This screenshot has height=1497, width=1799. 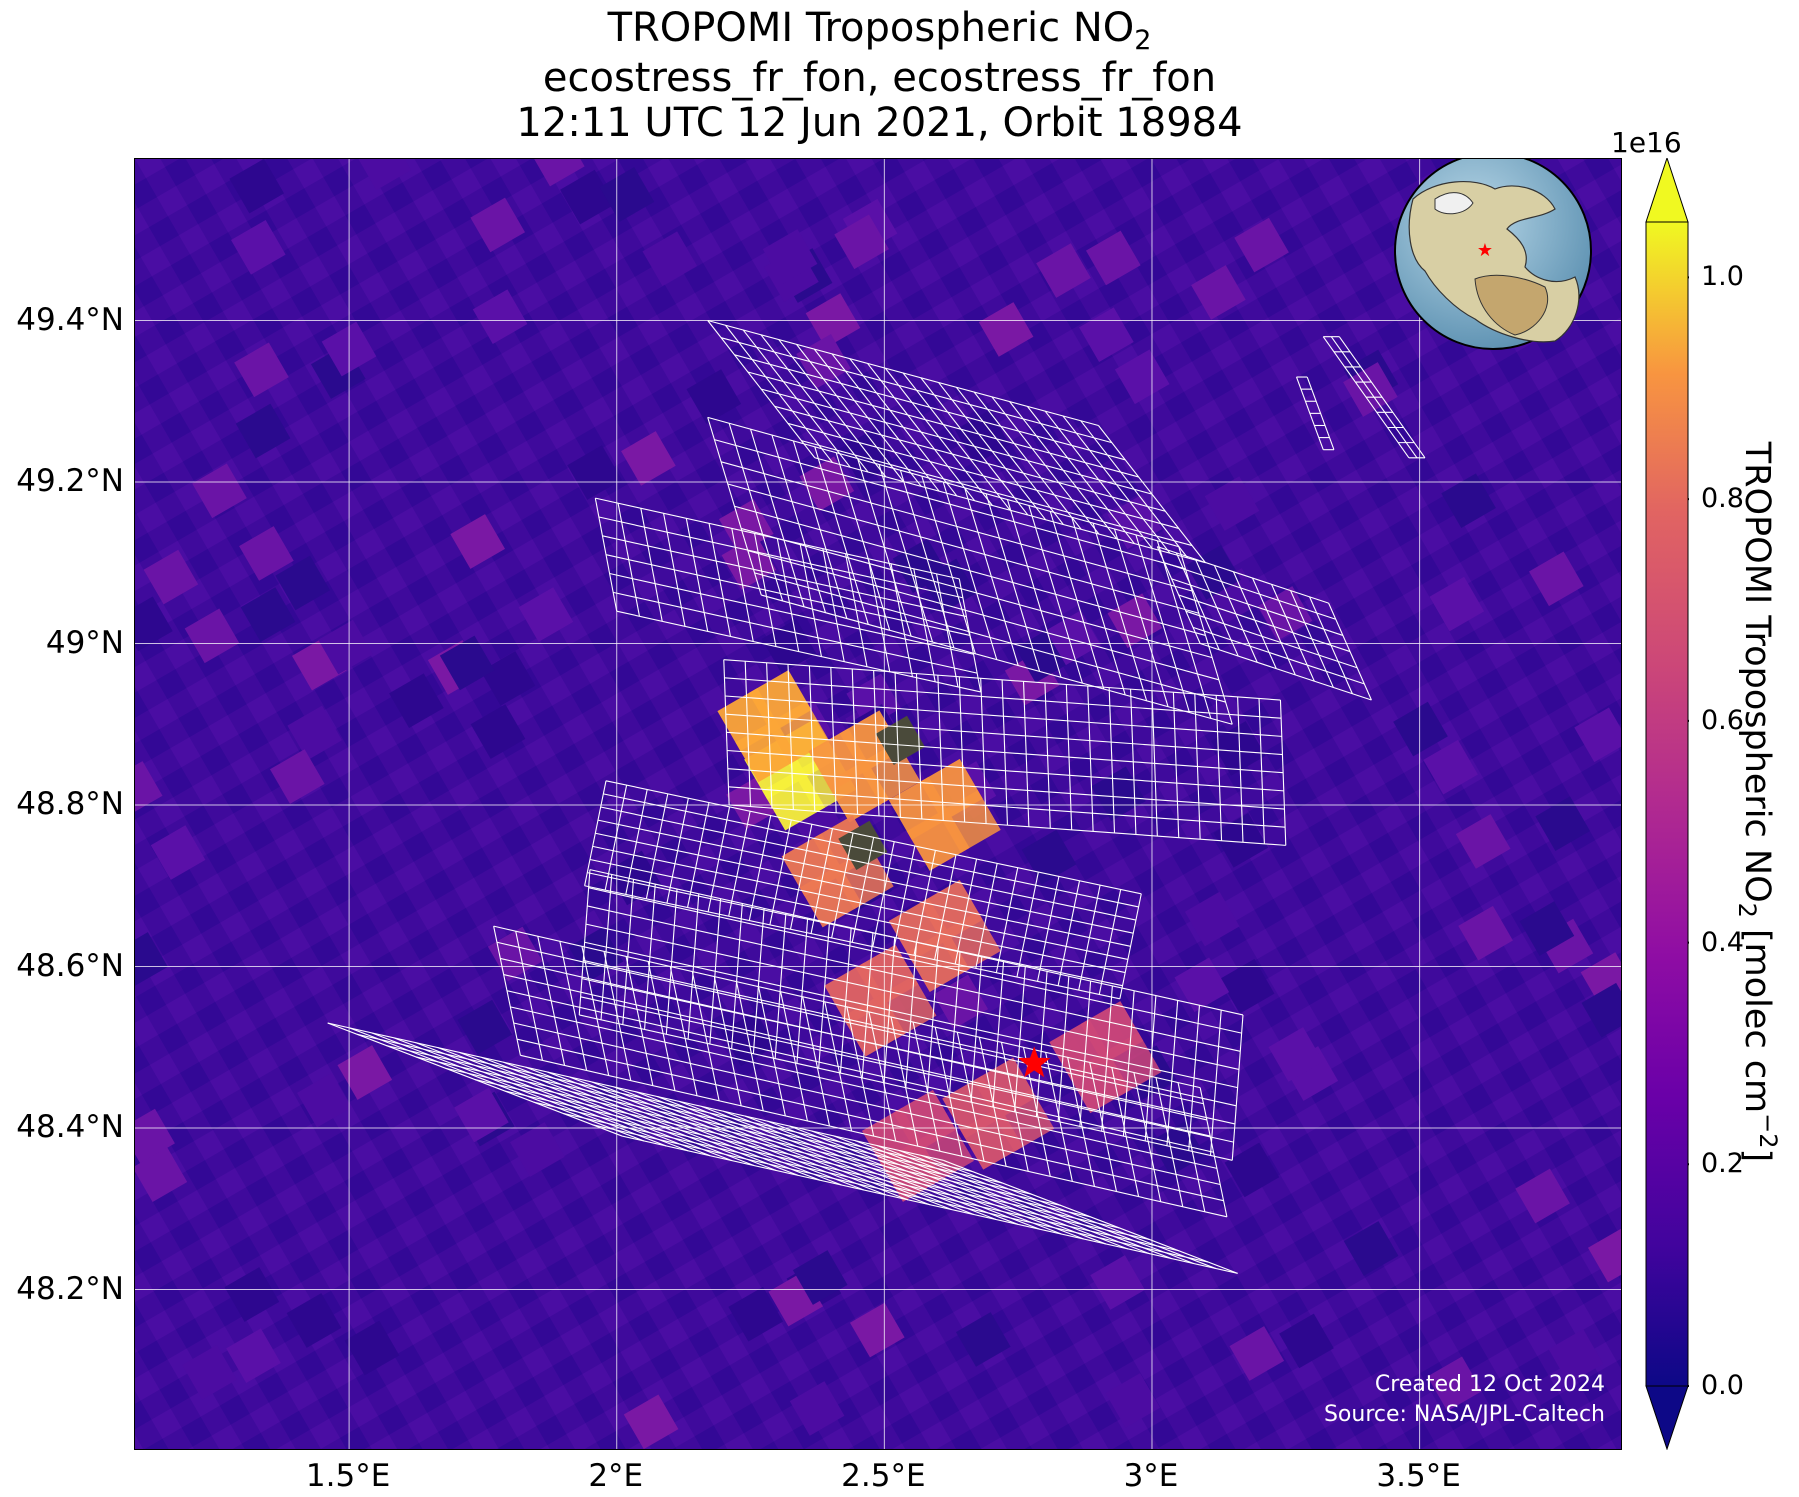 I want to click on colorbar, so click(x=1667, y=804).